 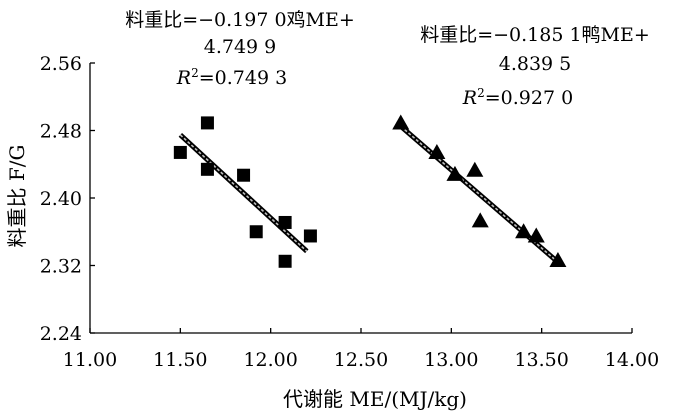 What do you see at coordinates (529, 98) in the screenshot?
I see `r2-duck-value: =0.927 0` at bounding box center [529, 98].